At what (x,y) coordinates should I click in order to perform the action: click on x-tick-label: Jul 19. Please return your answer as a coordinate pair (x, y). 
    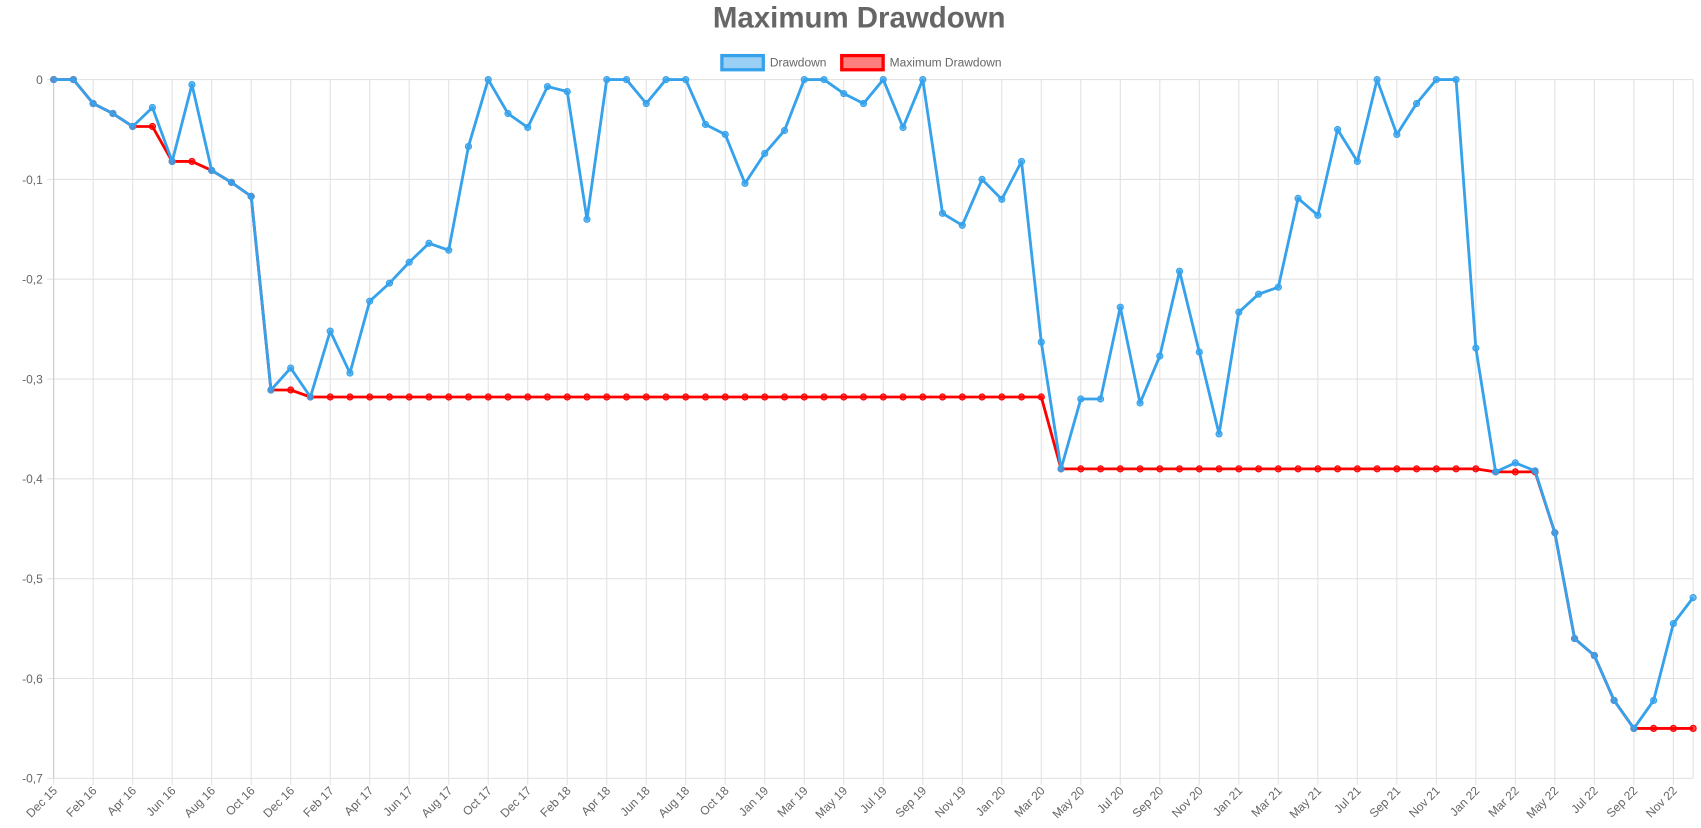
    Looking at the image, I should click on (873, 799).